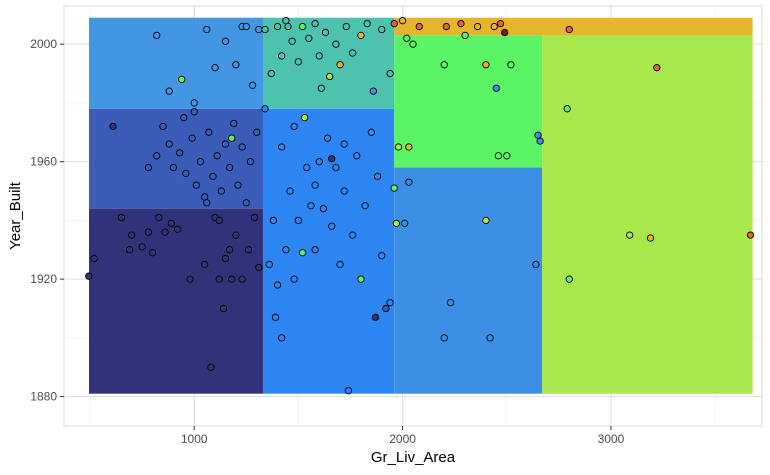  Describe the element at coordinates (402, 439) in the screenshot. I see `x-tick-label: 2000` at that location.